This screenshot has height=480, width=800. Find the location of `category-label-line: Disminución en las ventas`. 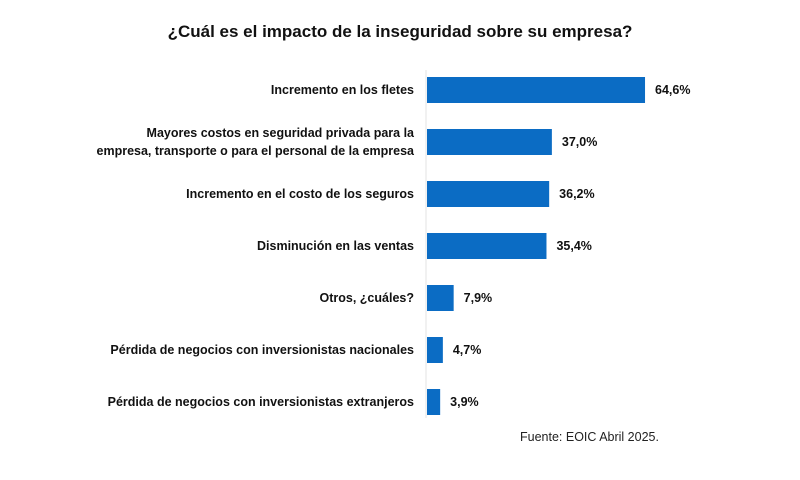

category-label-line: Disminución en las ventas is located at coordinates (335, 246).